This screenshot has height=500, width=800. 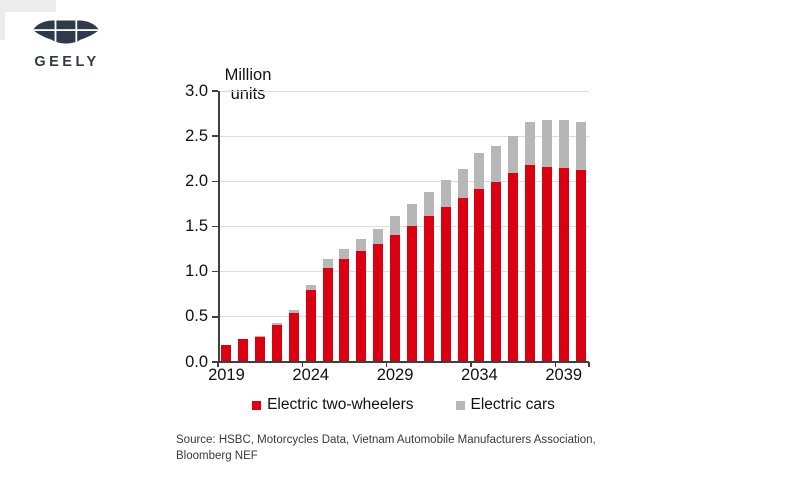 I want to click on legend-label-electric-cars: Electric cars, so click(x=512, y=404).